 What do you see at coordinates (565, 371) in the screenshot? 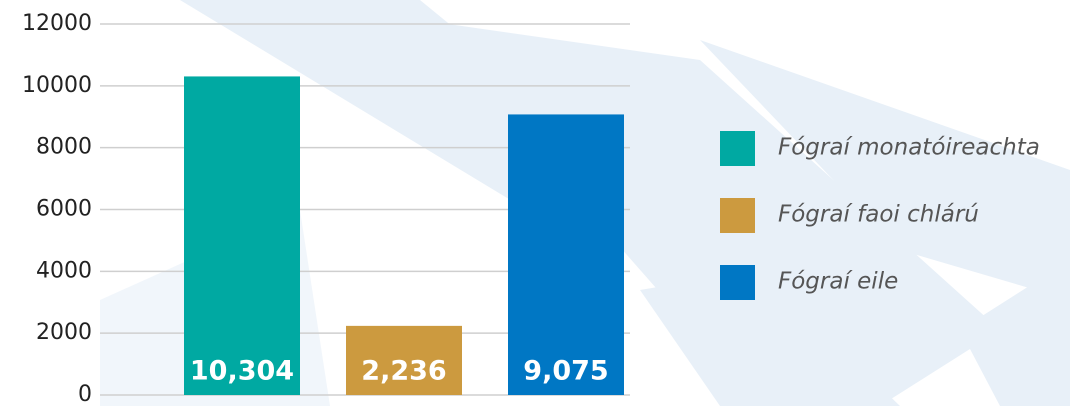
I see `value-label: 9,075` at bounding box center [565, 371].